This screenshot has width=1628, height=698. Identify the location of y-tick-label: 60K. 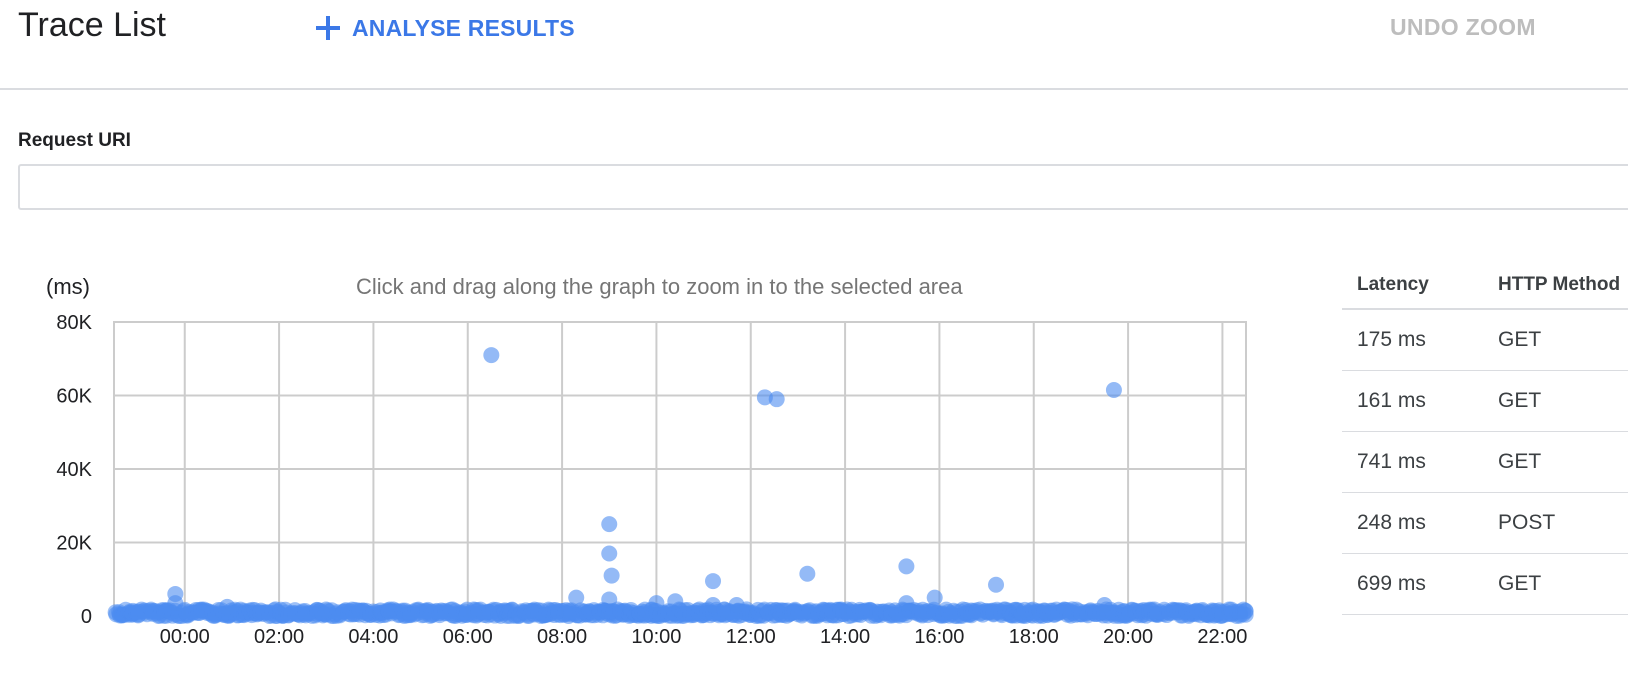
(74, 397).